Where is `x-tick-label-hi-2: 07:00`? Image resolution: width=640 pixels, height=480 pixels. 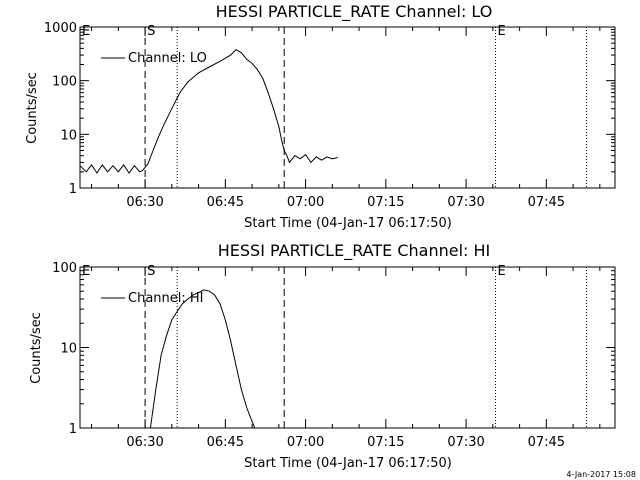
x-tick-label-hi-2: 07:00 is located at coordinates (305, 442).